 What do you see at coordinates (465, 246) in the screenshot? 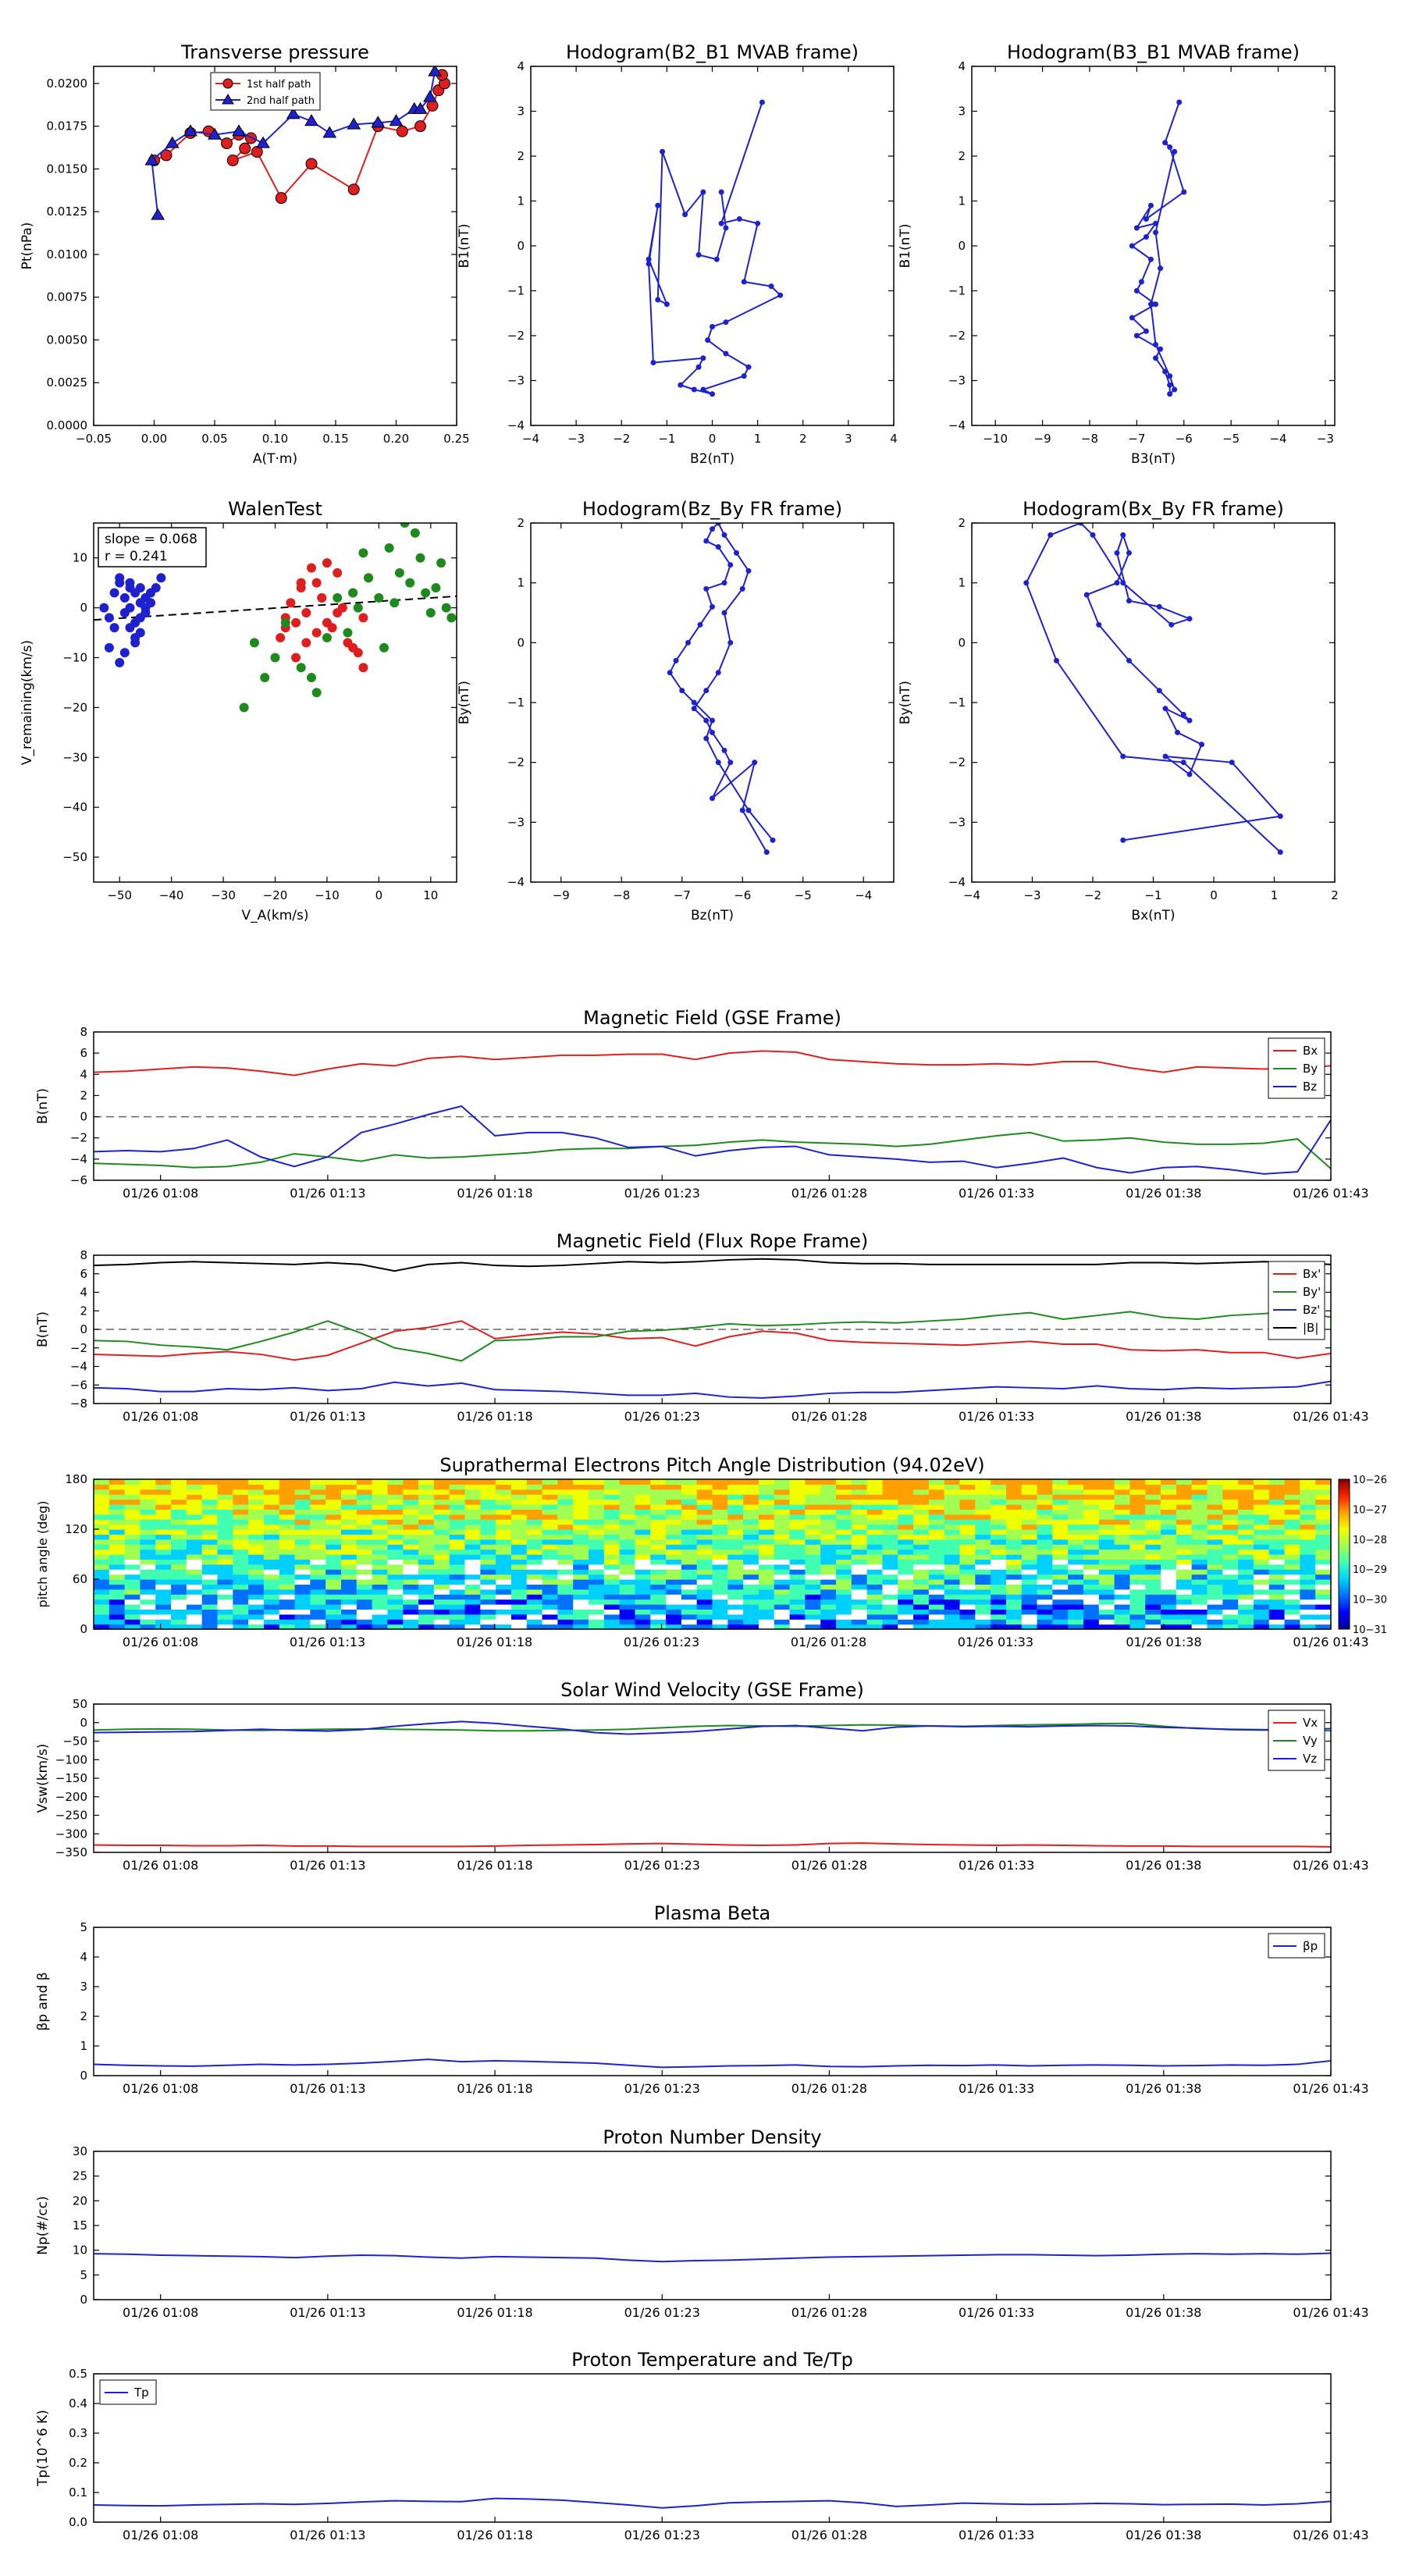
I see `y-axis-label: B1(nT)` at bounding box center [465, 246].